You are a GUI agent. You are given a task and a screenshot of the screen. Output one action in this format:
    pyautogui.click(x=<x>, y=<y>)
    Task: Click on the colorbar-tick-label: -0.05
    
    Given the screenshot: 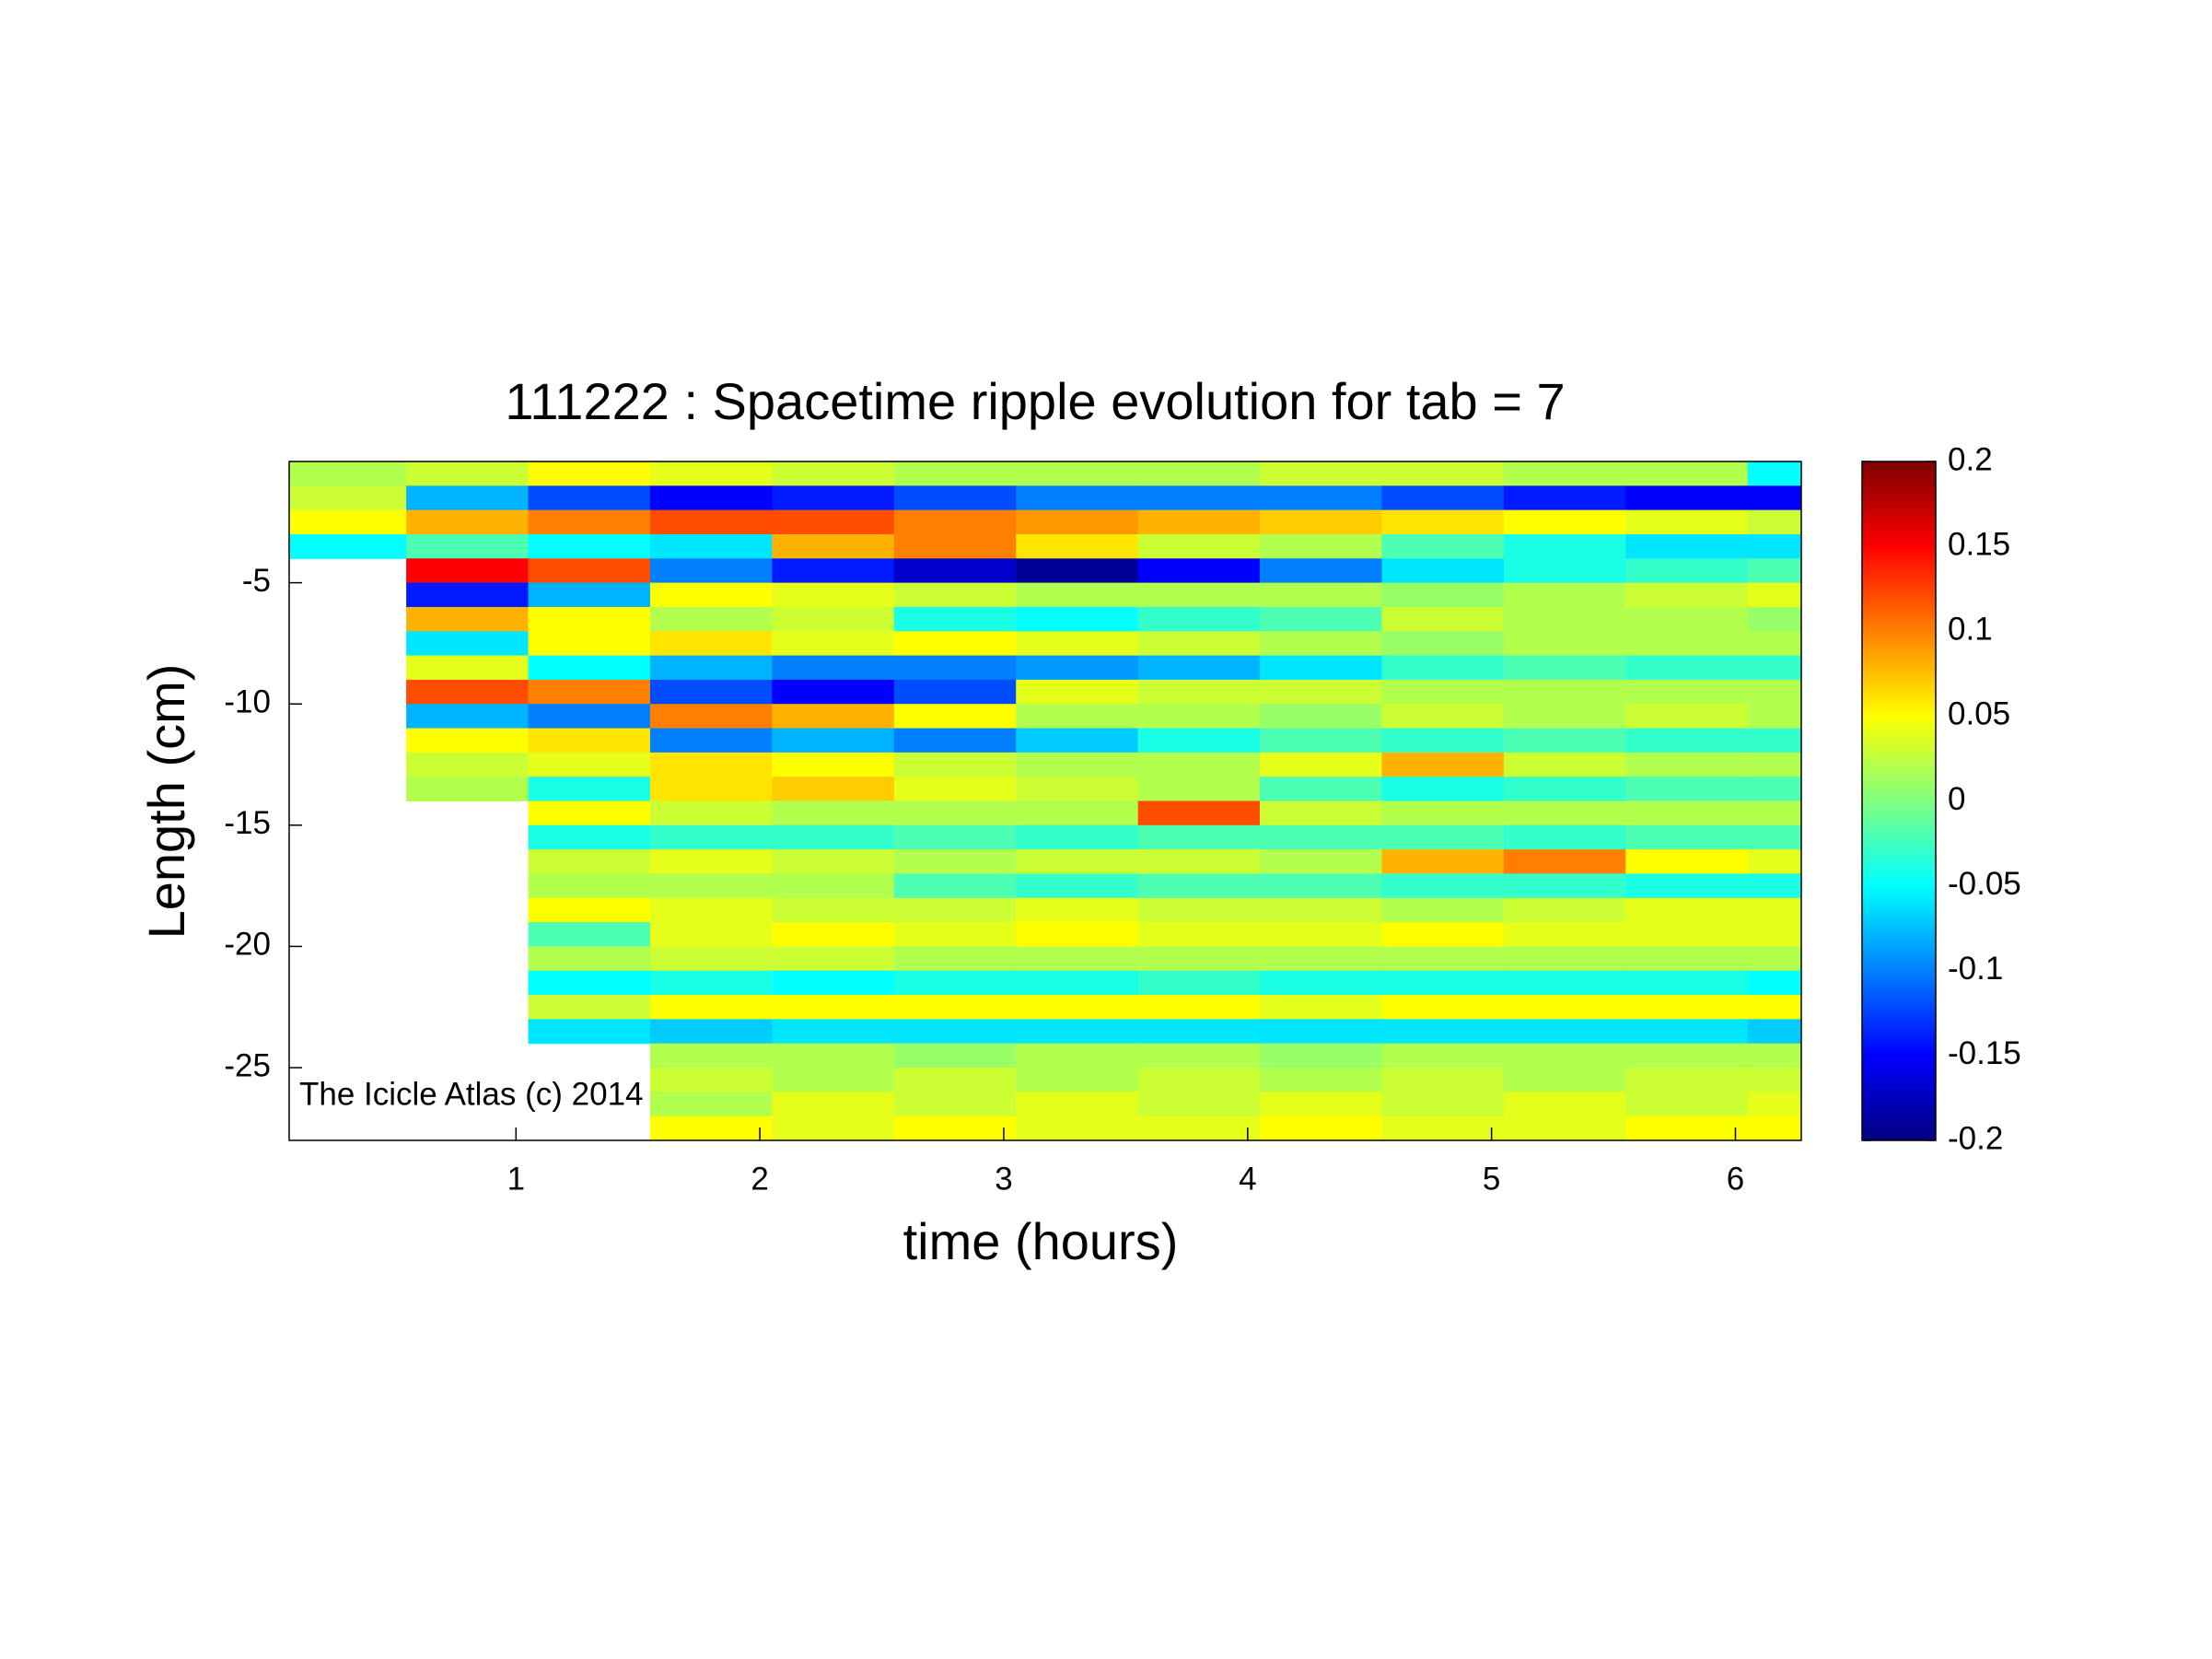 What is the action you would take?
    pyautogui.click(x=1985, y=884)
    